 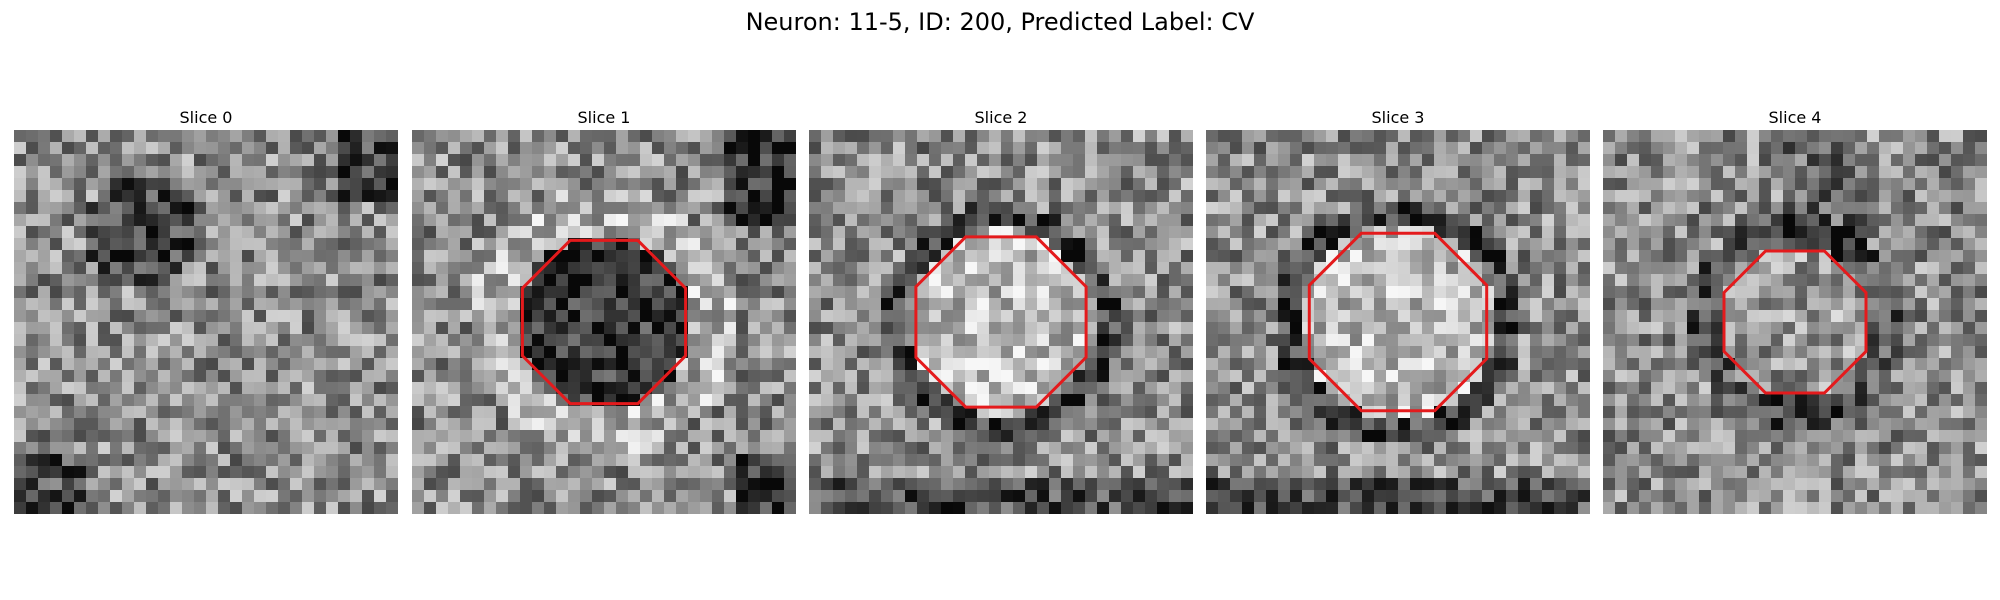 I want to click on slice-panel-0: Slice 0, so click(x=206, y=311).